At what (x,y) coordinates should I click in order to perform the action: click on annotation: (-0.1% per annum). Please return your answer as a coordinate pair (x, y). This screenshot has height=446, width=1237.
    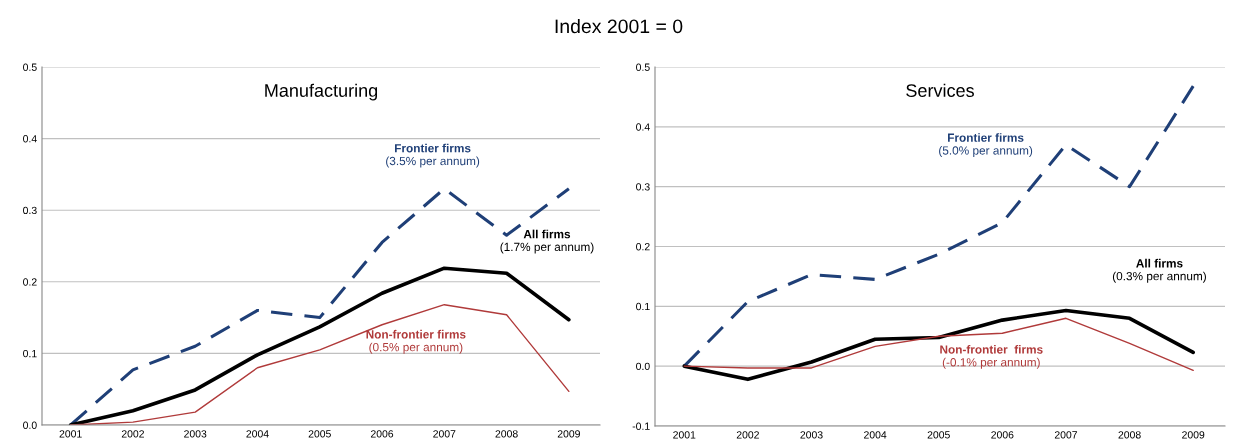
    Looking at the image, I should click on (991, 363).